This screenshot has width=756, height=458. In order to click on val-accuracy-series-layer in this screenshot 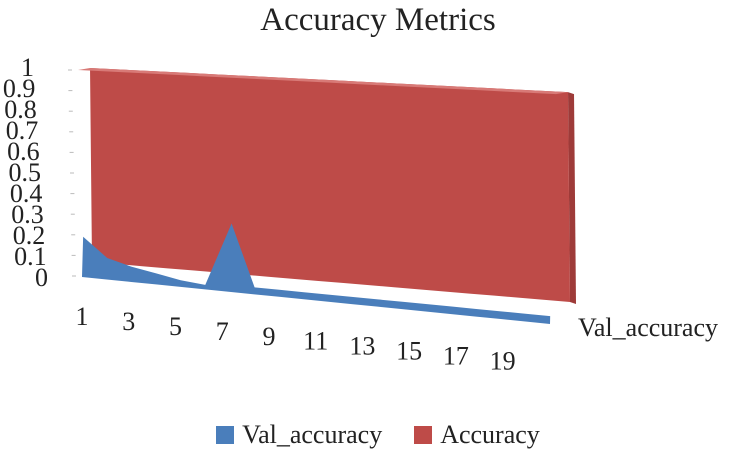, I will do `click(316, 273)`.